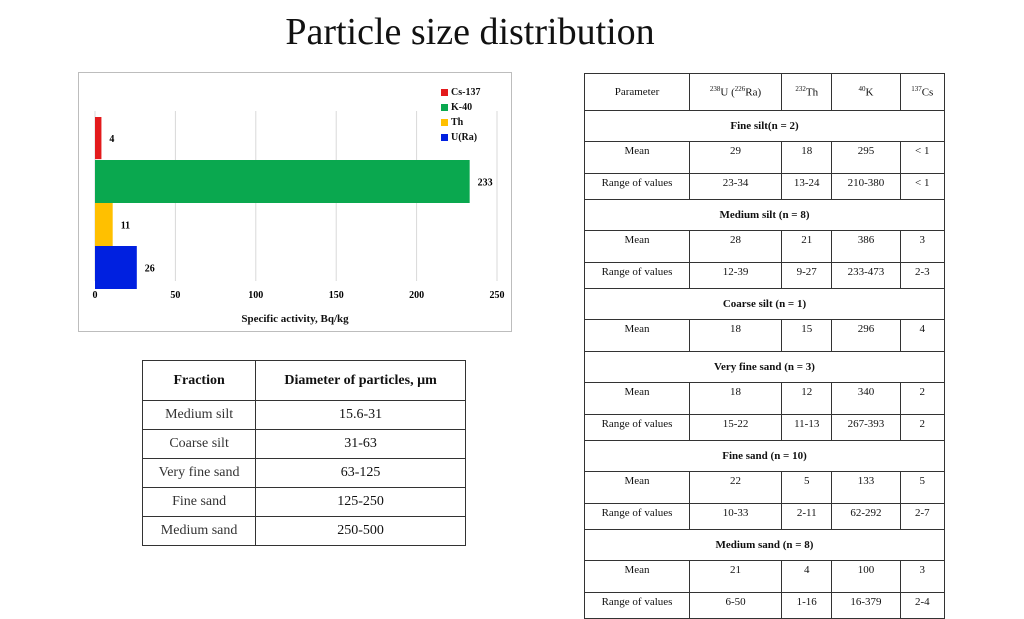 The width and height of the screenshot is (1024, 619). Describe the element at coordinates (735, 516) in the screenshot. I see `value-cell: 10-33` at that location.